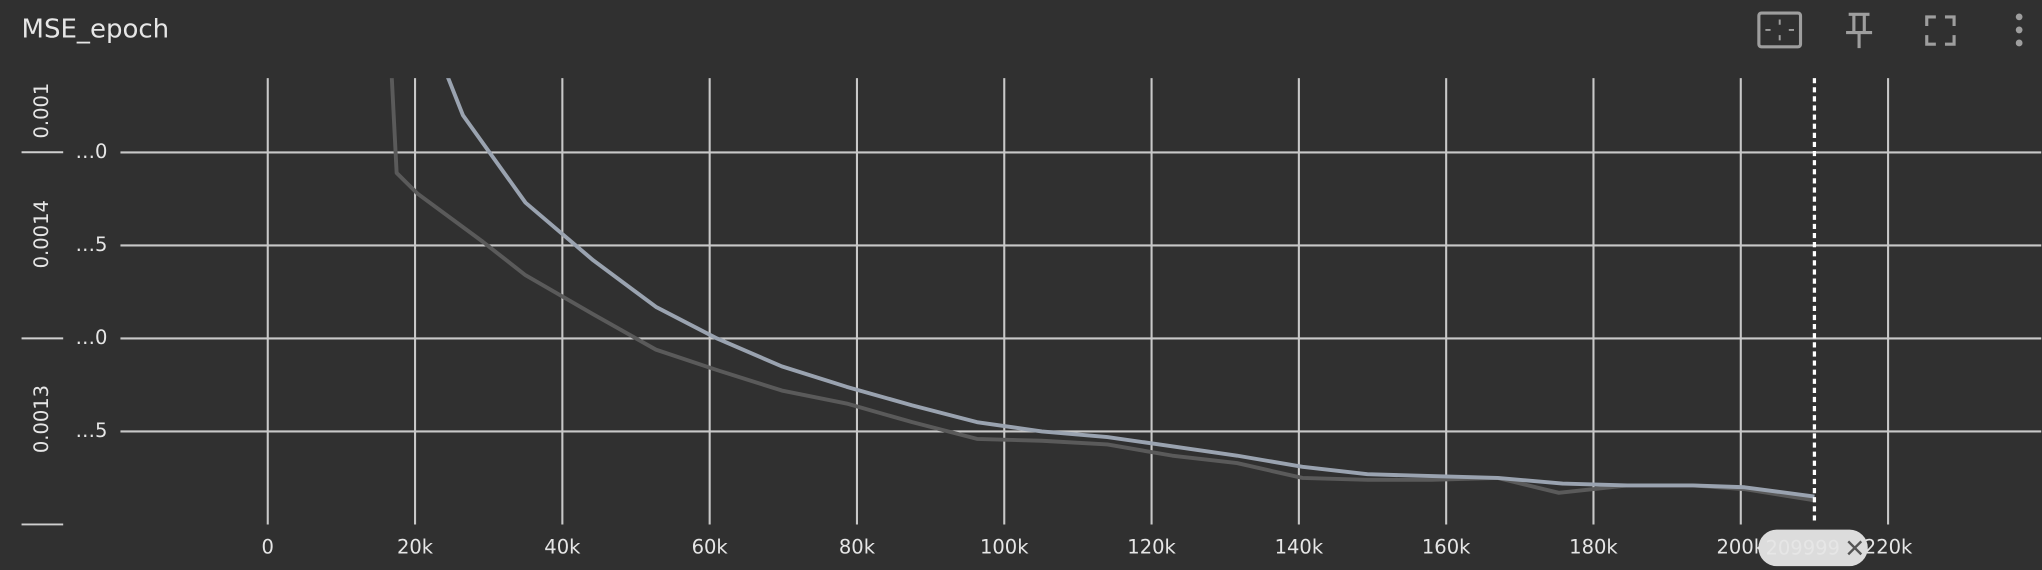 The height and width of the screenshot is (570, 2042). Describe the element at coordinates (42, 338) in the screenshot. I see `y-group-separators` at that location.